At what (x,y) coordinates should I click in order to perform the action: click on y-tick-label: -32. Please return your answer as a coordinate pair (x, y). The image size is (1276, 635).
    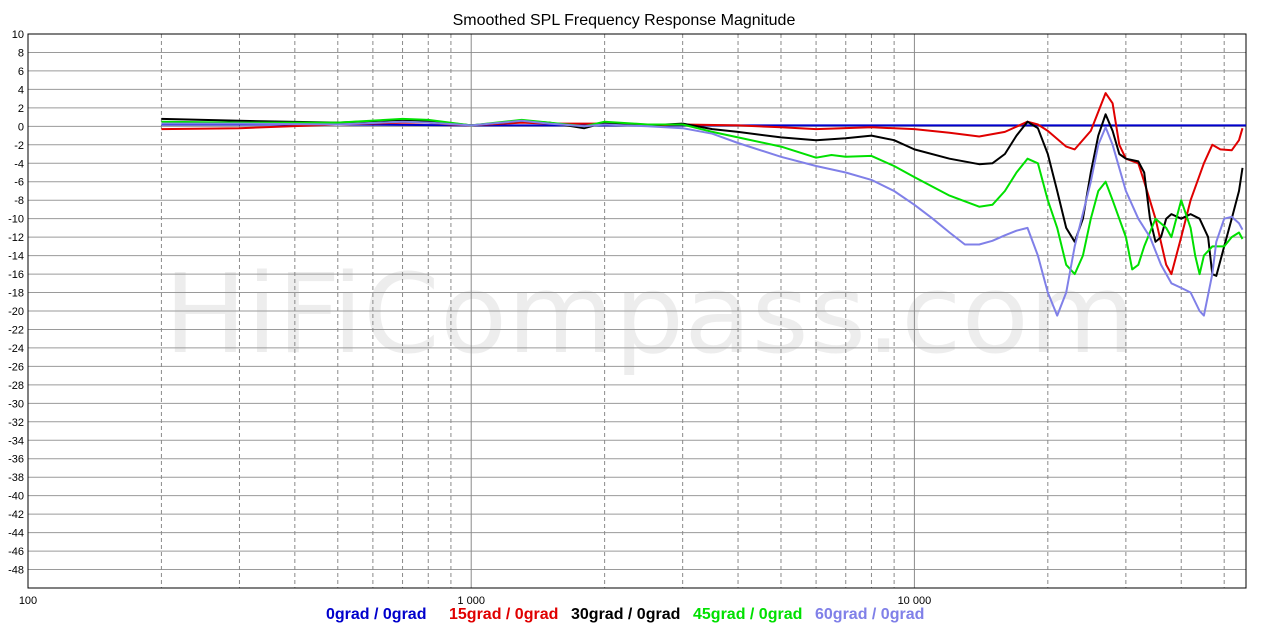
    Looking at the image, I should click on (16, 423).